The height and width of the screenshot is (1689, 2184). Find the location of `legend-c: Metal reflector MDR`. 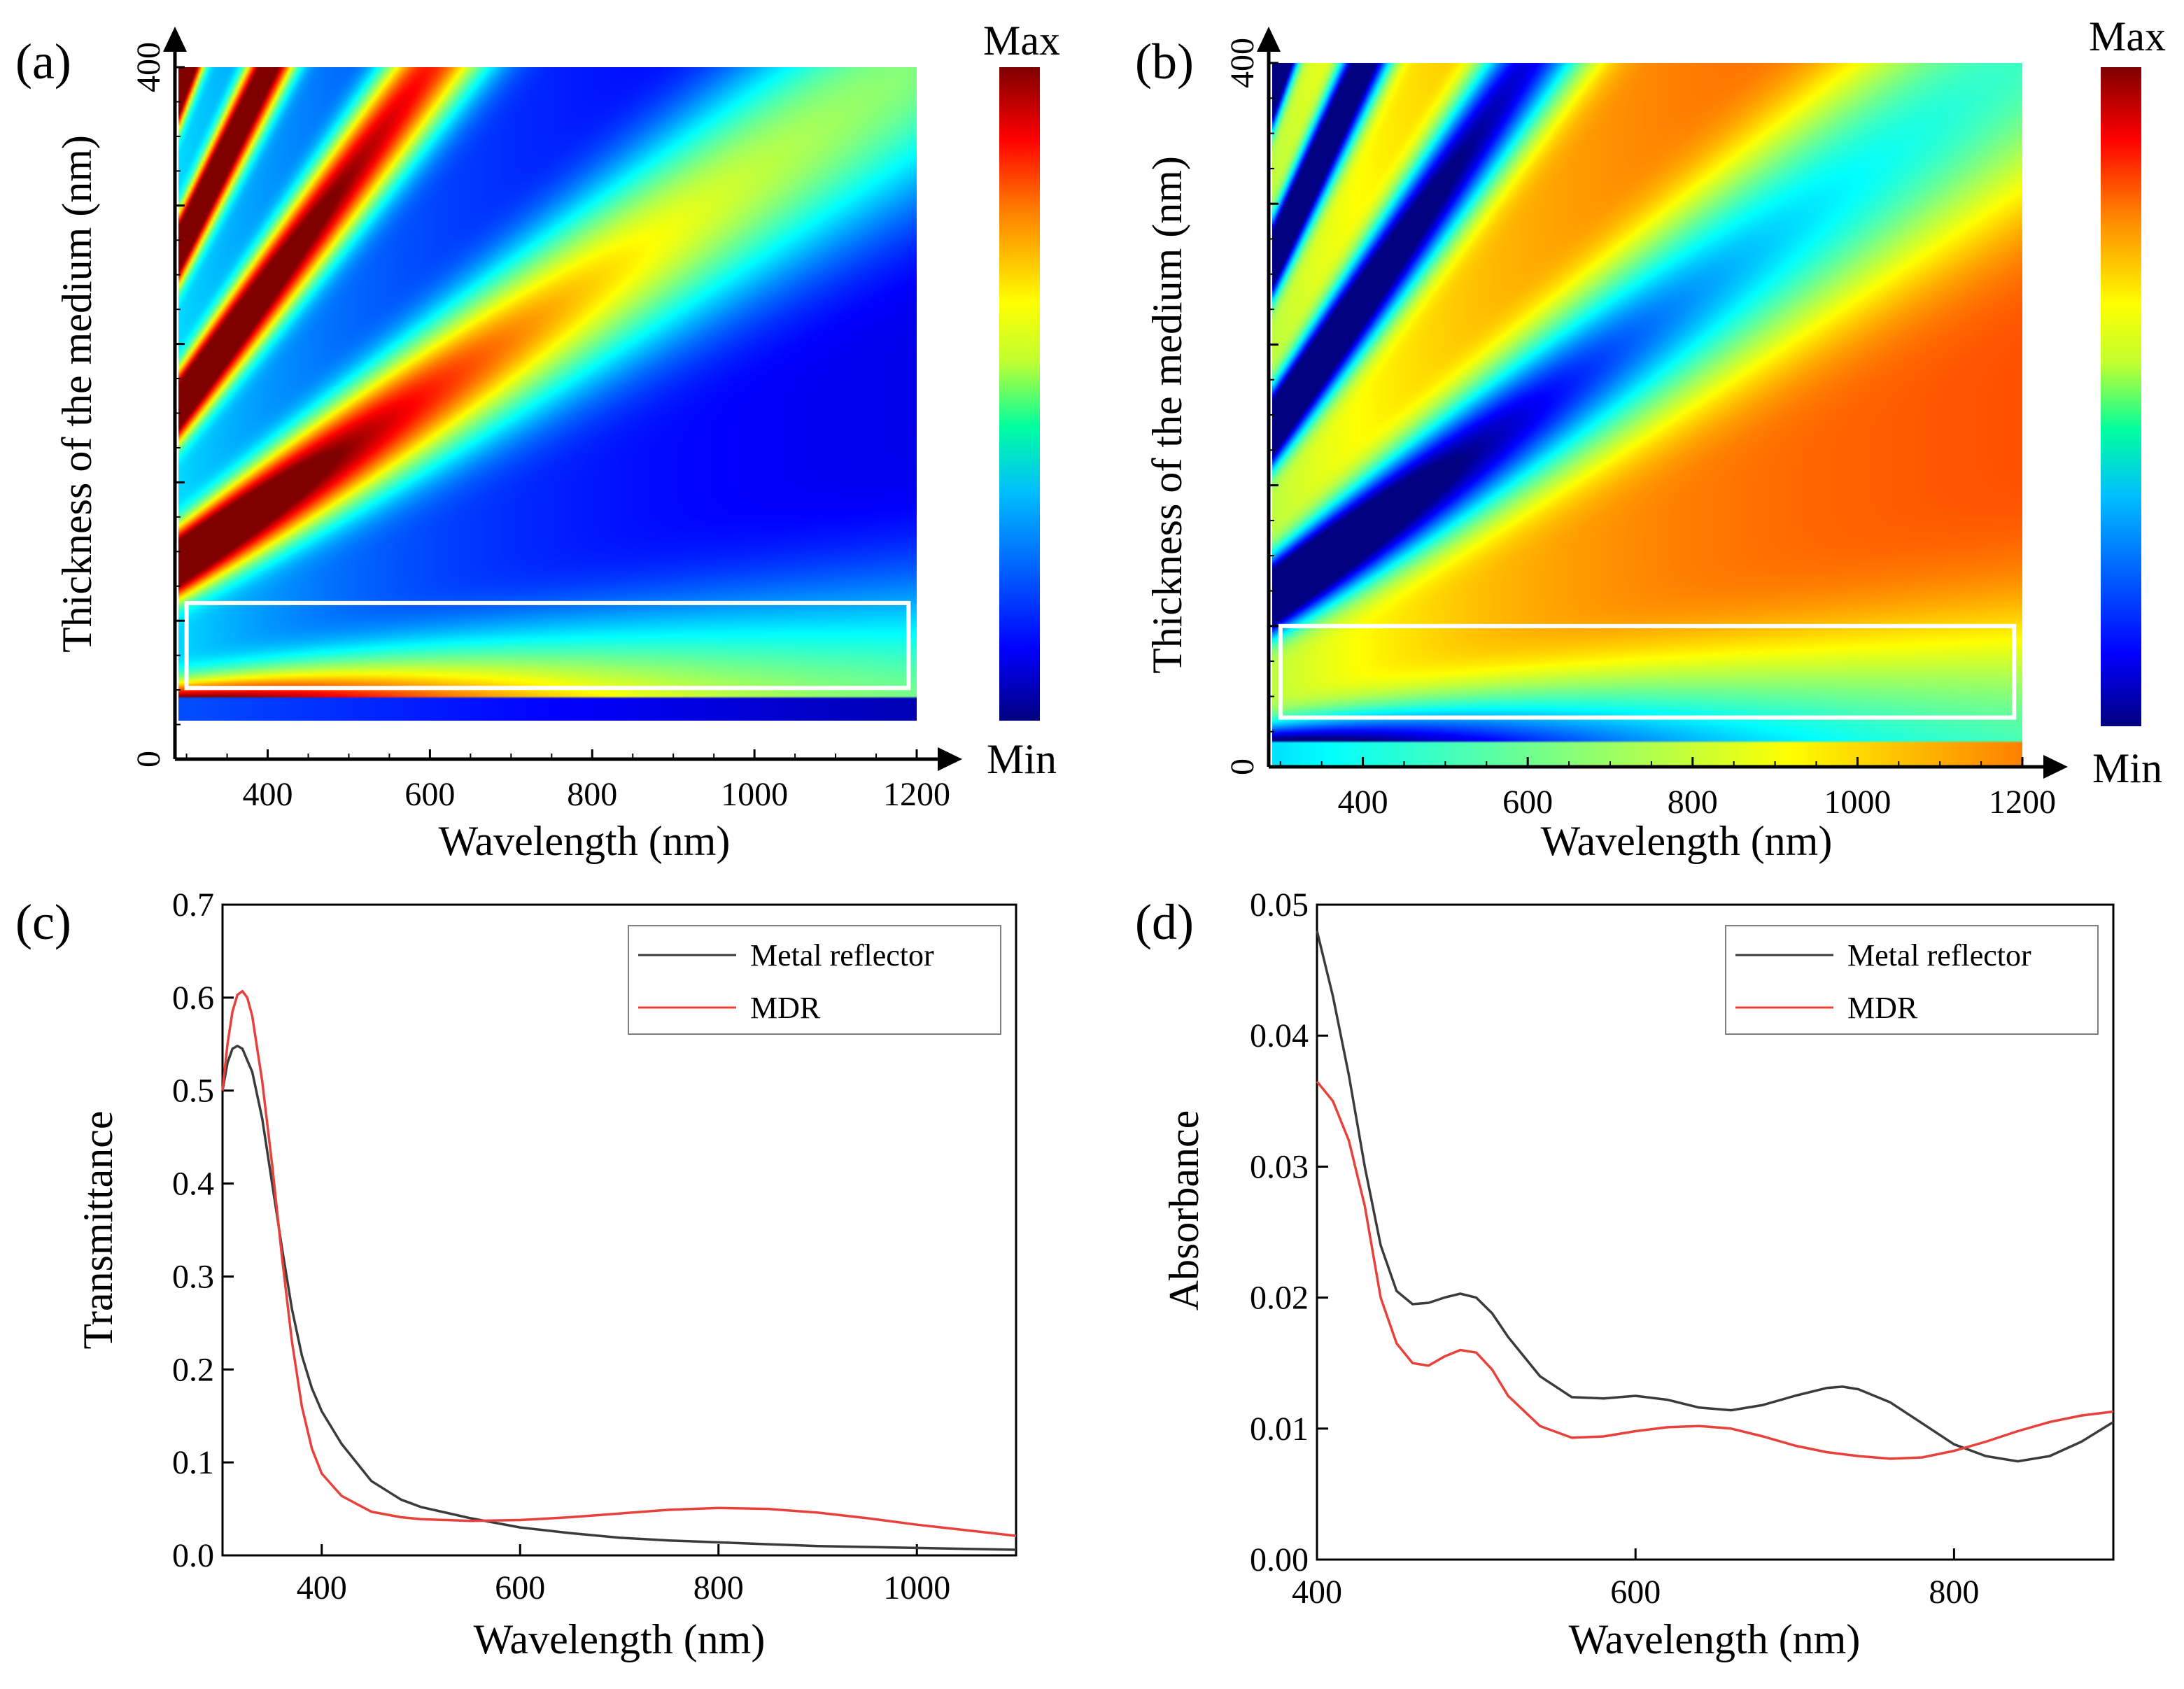

legend-c: Metal reflector MDR is located at coordinates (815, 980).